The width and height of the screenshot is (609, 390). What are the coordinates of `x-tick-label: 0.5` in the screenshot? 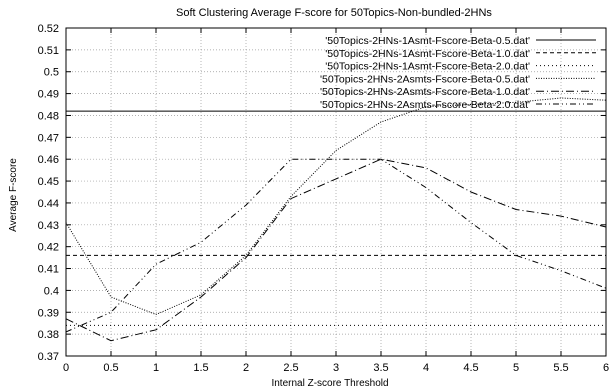 It's located at (110, 368).